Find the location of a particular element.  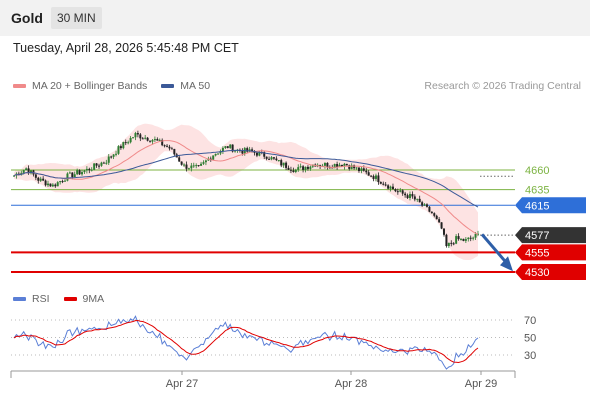

rsi-swatch is located at coordinates (19, 299).